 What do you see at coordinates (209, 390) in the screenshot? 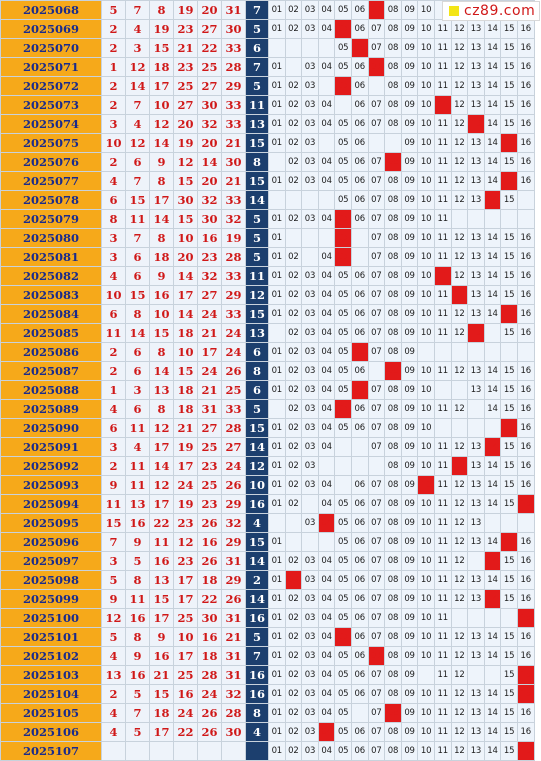
I see `red-ball-number: 21` at bounding box center [209, 390].